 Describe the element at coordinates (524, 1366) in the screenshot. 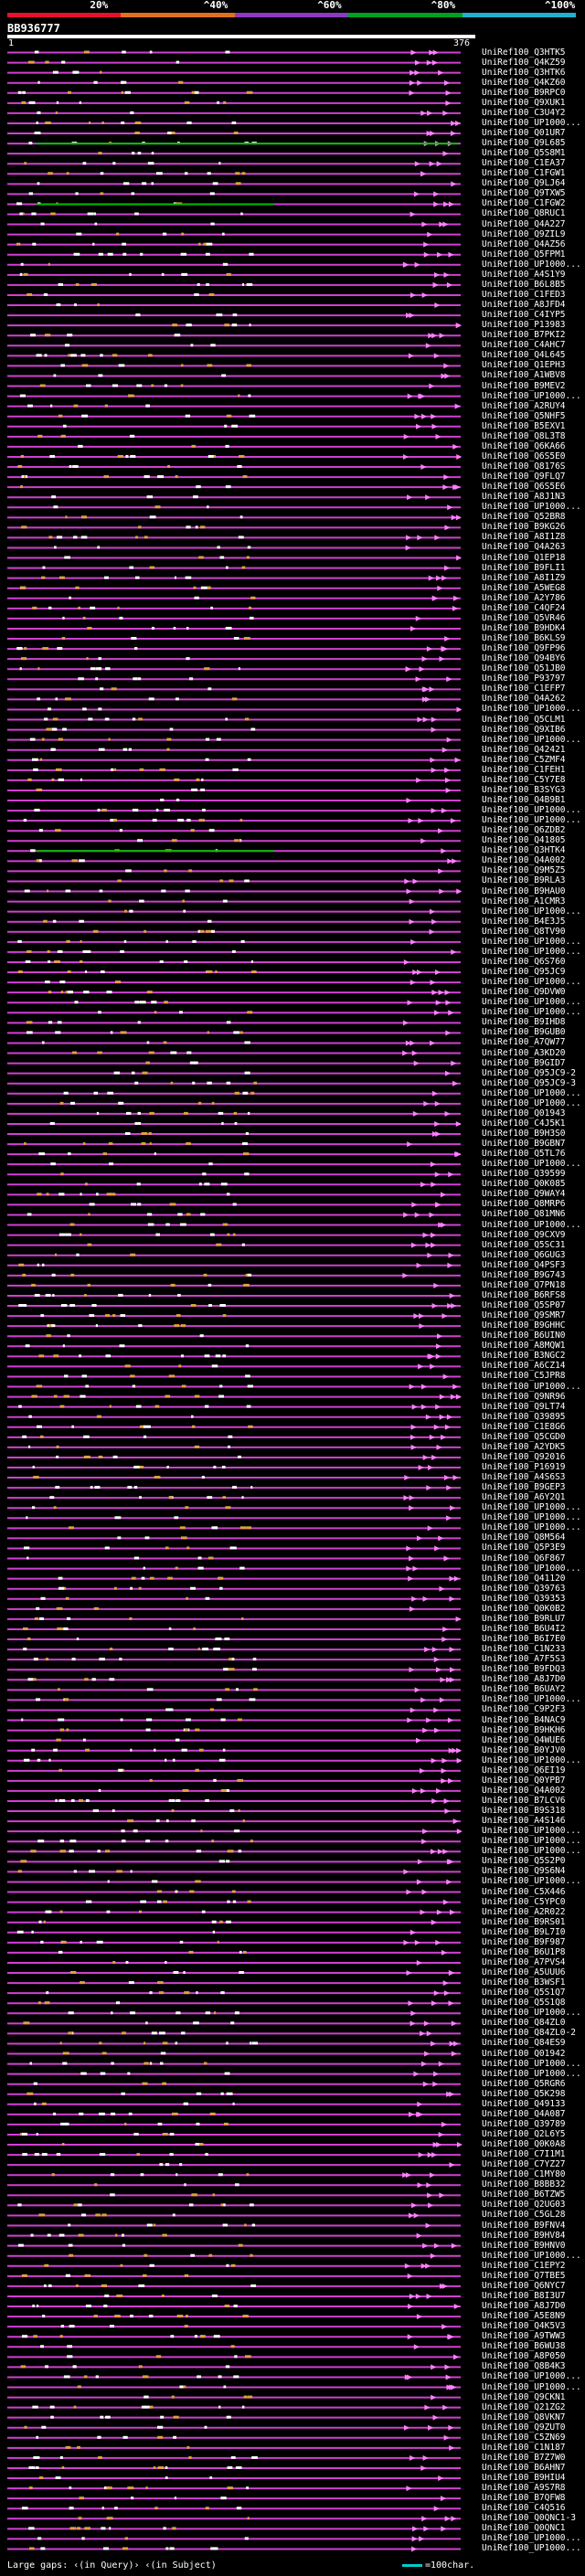

I see `hit-label: UniRef100_A6CZ14` at that location.